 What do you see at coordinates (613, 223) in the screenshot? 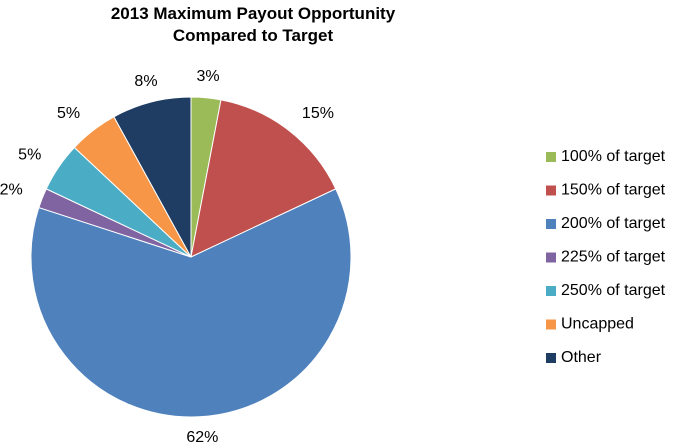
I see `legend-label: 200% of target` at bounding box center [613, 223].